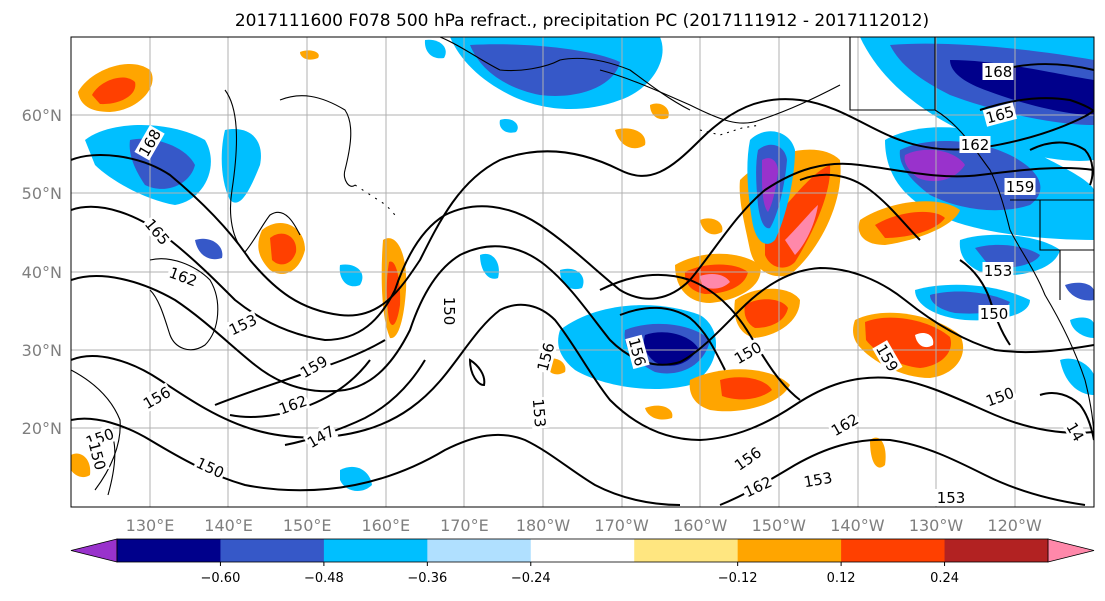 The image size is (1105, 601). What do you see at coordinates (464, 525) in the screenshot?
I see `lon-label: 170°E` at bounding box center [464, 525].